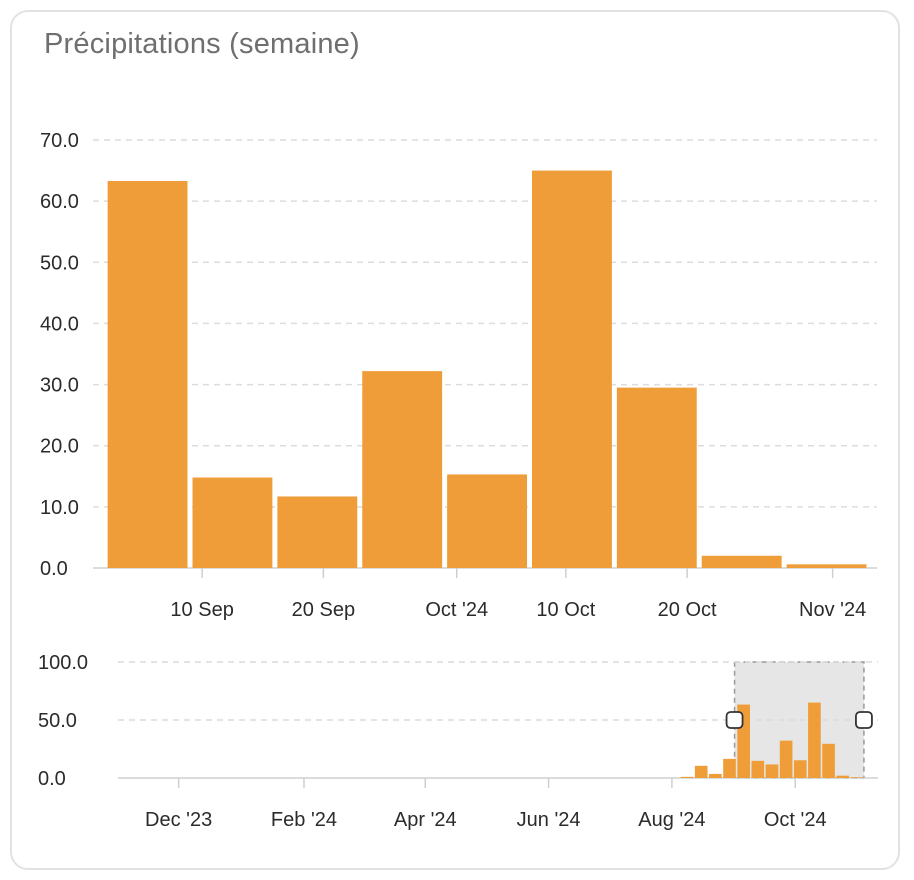  Describe the element at coordinates (59, 141) in the screenshot. I see `y-tick-label: 70.0` at that location.